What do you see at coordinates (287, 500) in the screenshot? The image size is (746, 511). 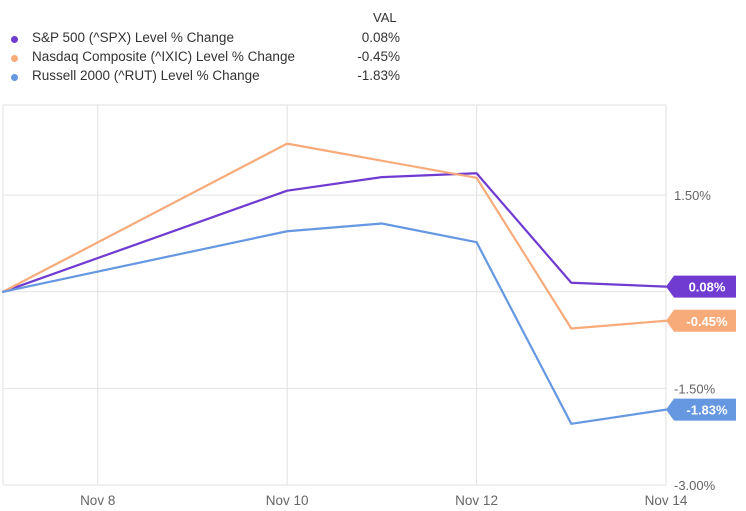 I see `x-tick-label: Nov 10` at bounding box center [287, 500].